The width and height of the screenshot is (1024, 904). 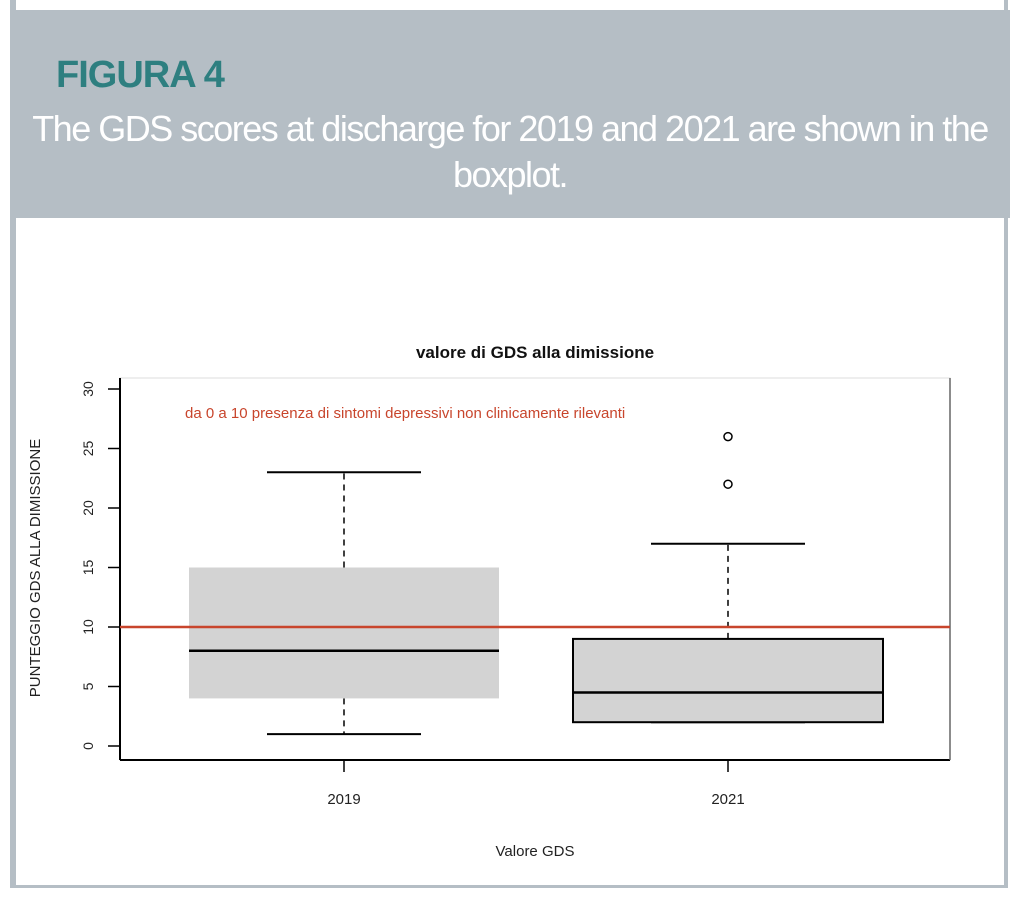 What do you see at coordinates (88, 746) in the screenshot?
I see `y-tick-label: 0` at bounding box center [88, 746].